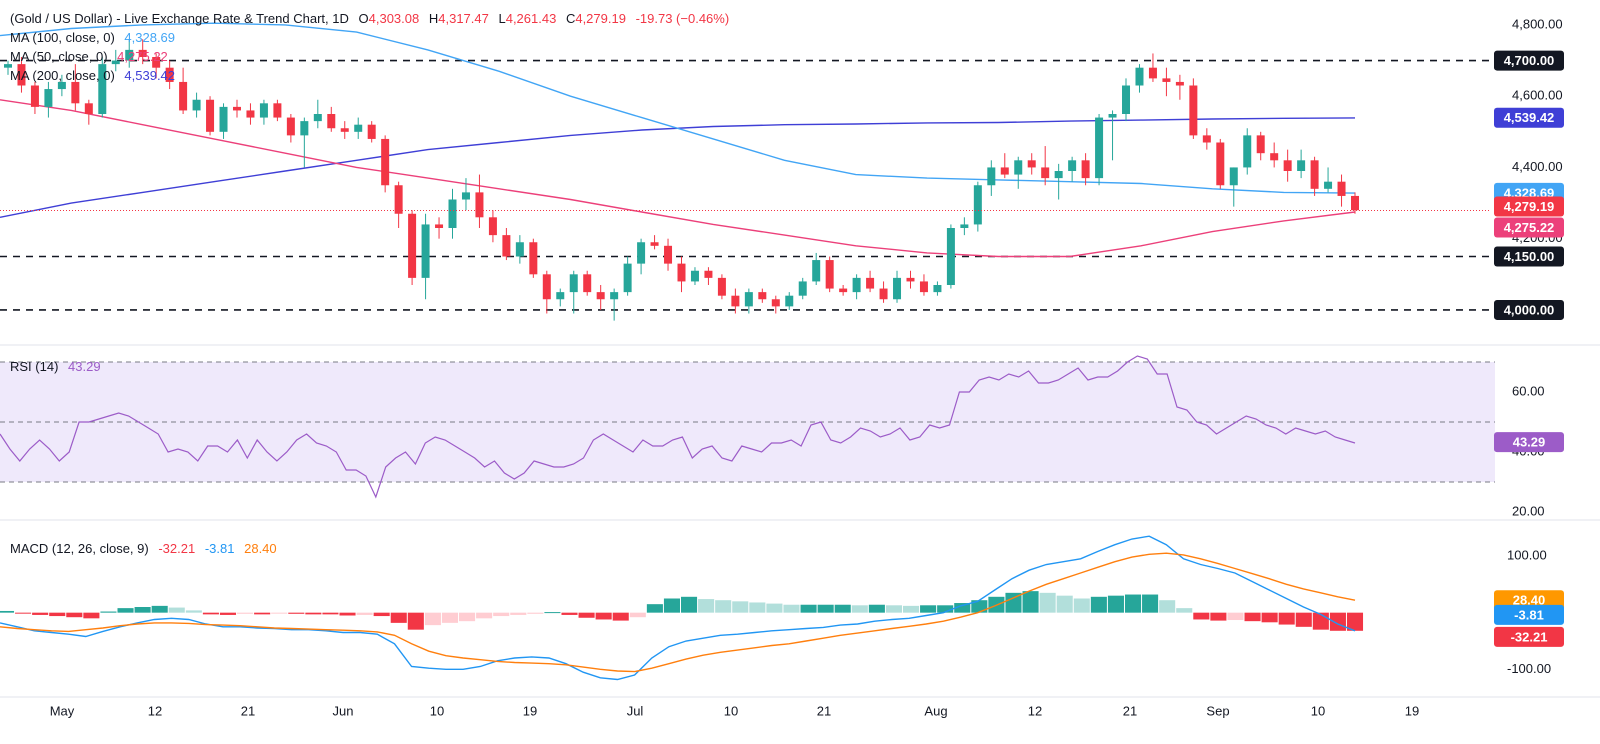 The width and height of the screenshot is (1600, 744). What do you see at coordinates (1537, 166) in the screenshot?
I see `price-axis-tick-2: 4,400.00` at bounding box center [1537, 166].